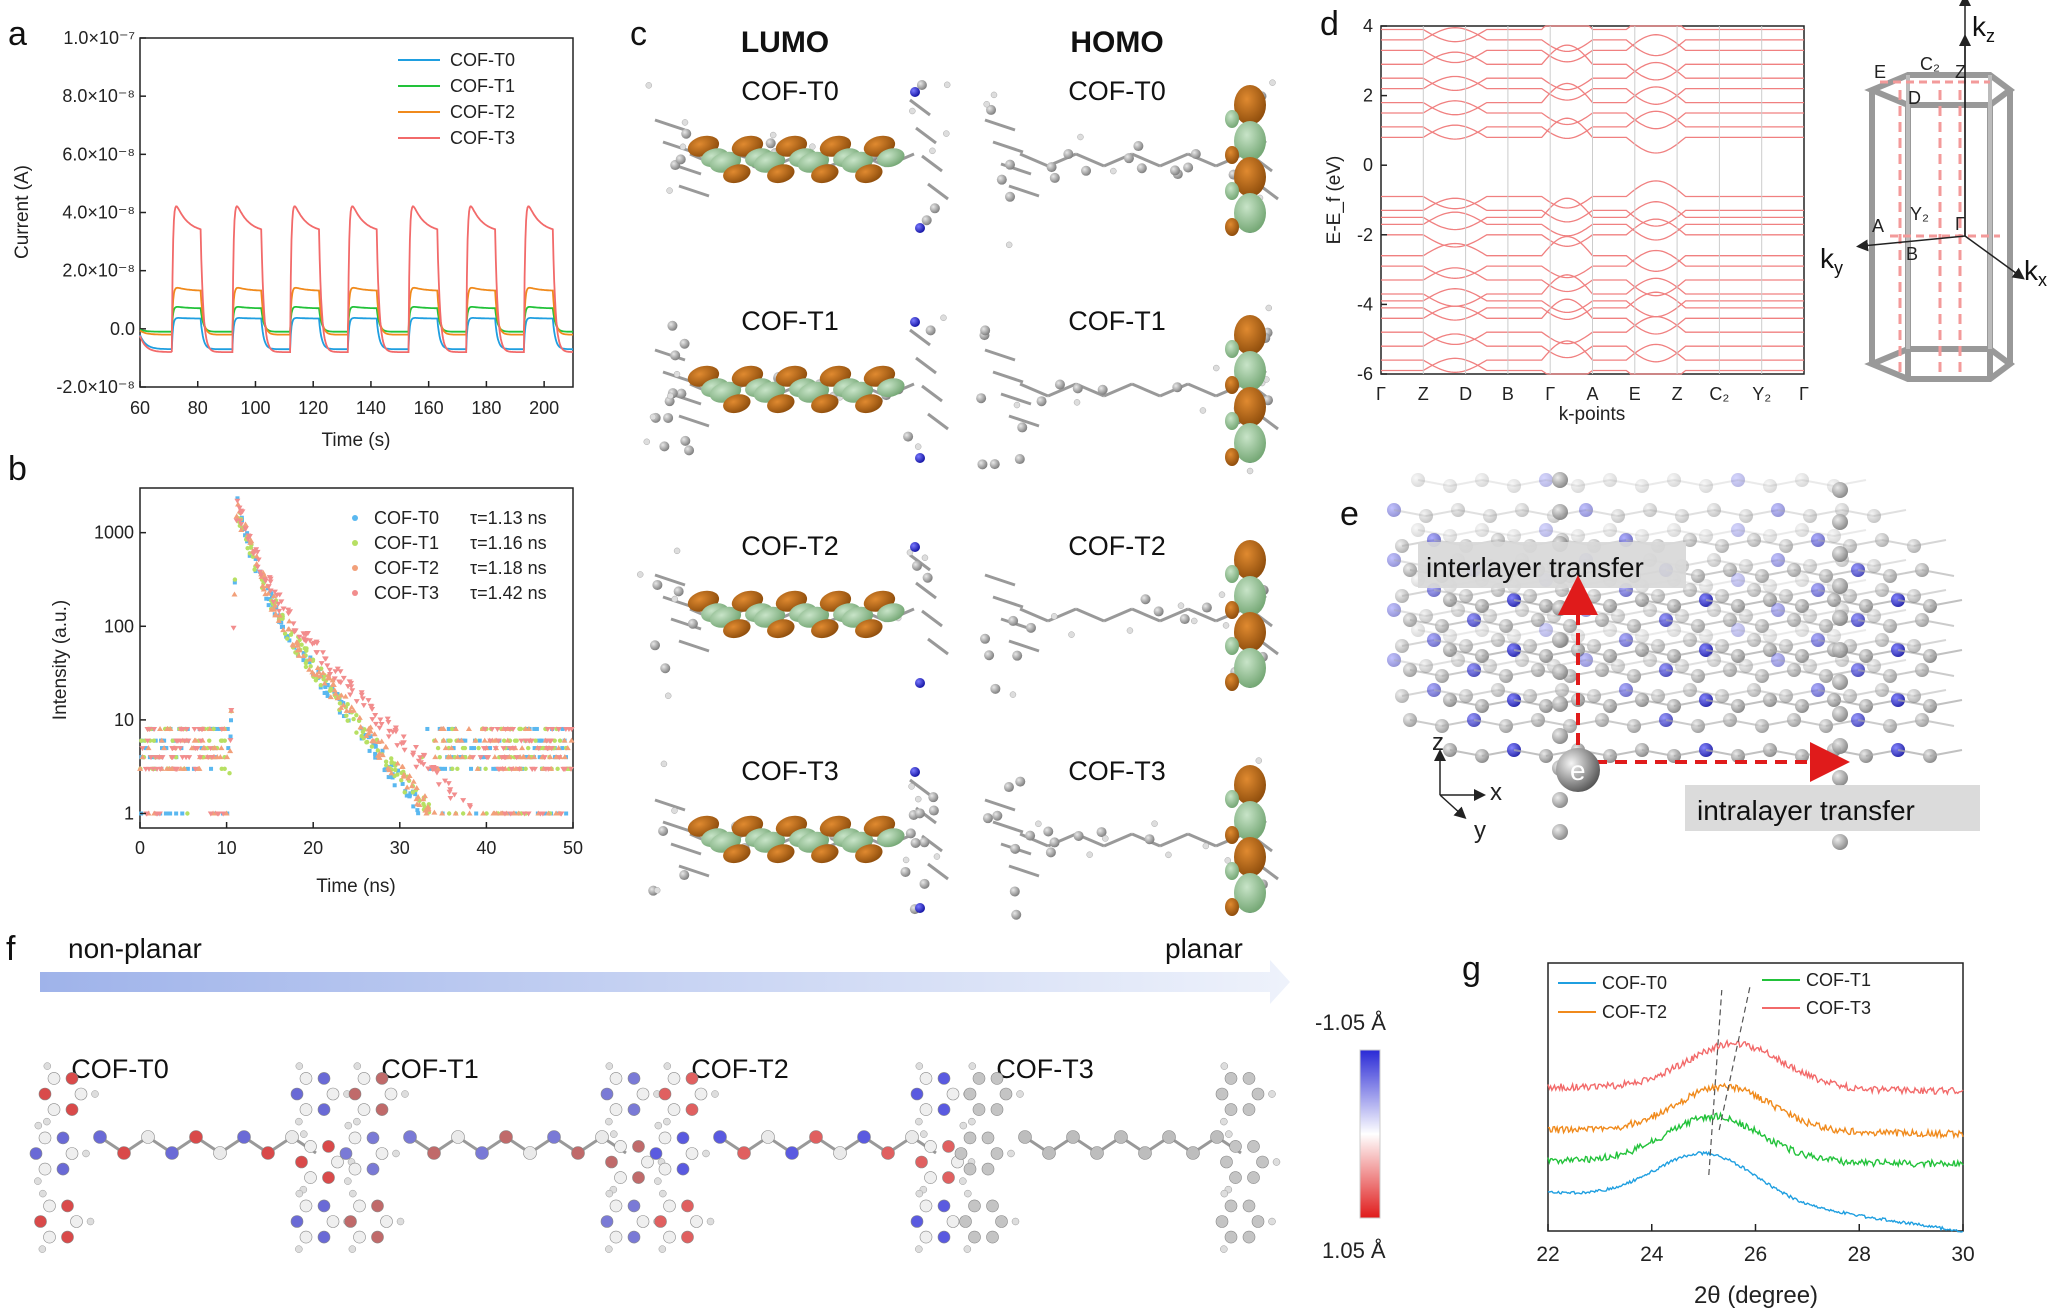  I want to click on interlayer-label: interlayer transfer, so click(1535, 567).